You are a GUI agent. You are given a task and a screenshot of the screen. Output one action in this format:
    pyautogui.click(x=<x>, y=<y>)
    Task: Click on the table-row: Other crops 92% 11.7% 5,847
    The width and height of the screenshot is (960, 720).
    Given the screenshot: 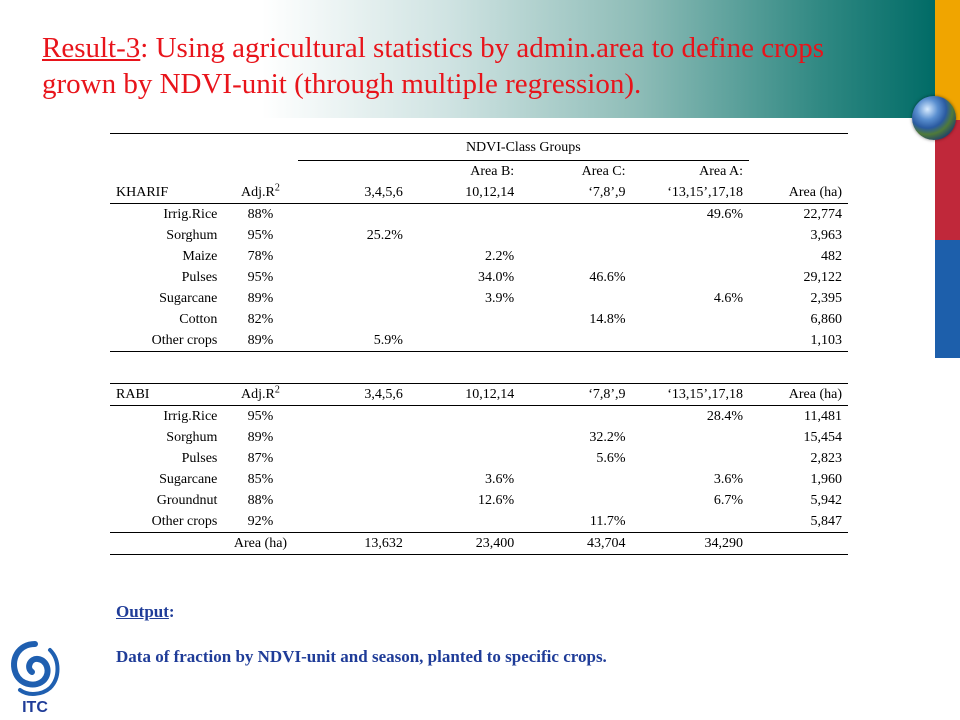 What is the action you would take?
    pyautogui.click(x=479, y=522)
    